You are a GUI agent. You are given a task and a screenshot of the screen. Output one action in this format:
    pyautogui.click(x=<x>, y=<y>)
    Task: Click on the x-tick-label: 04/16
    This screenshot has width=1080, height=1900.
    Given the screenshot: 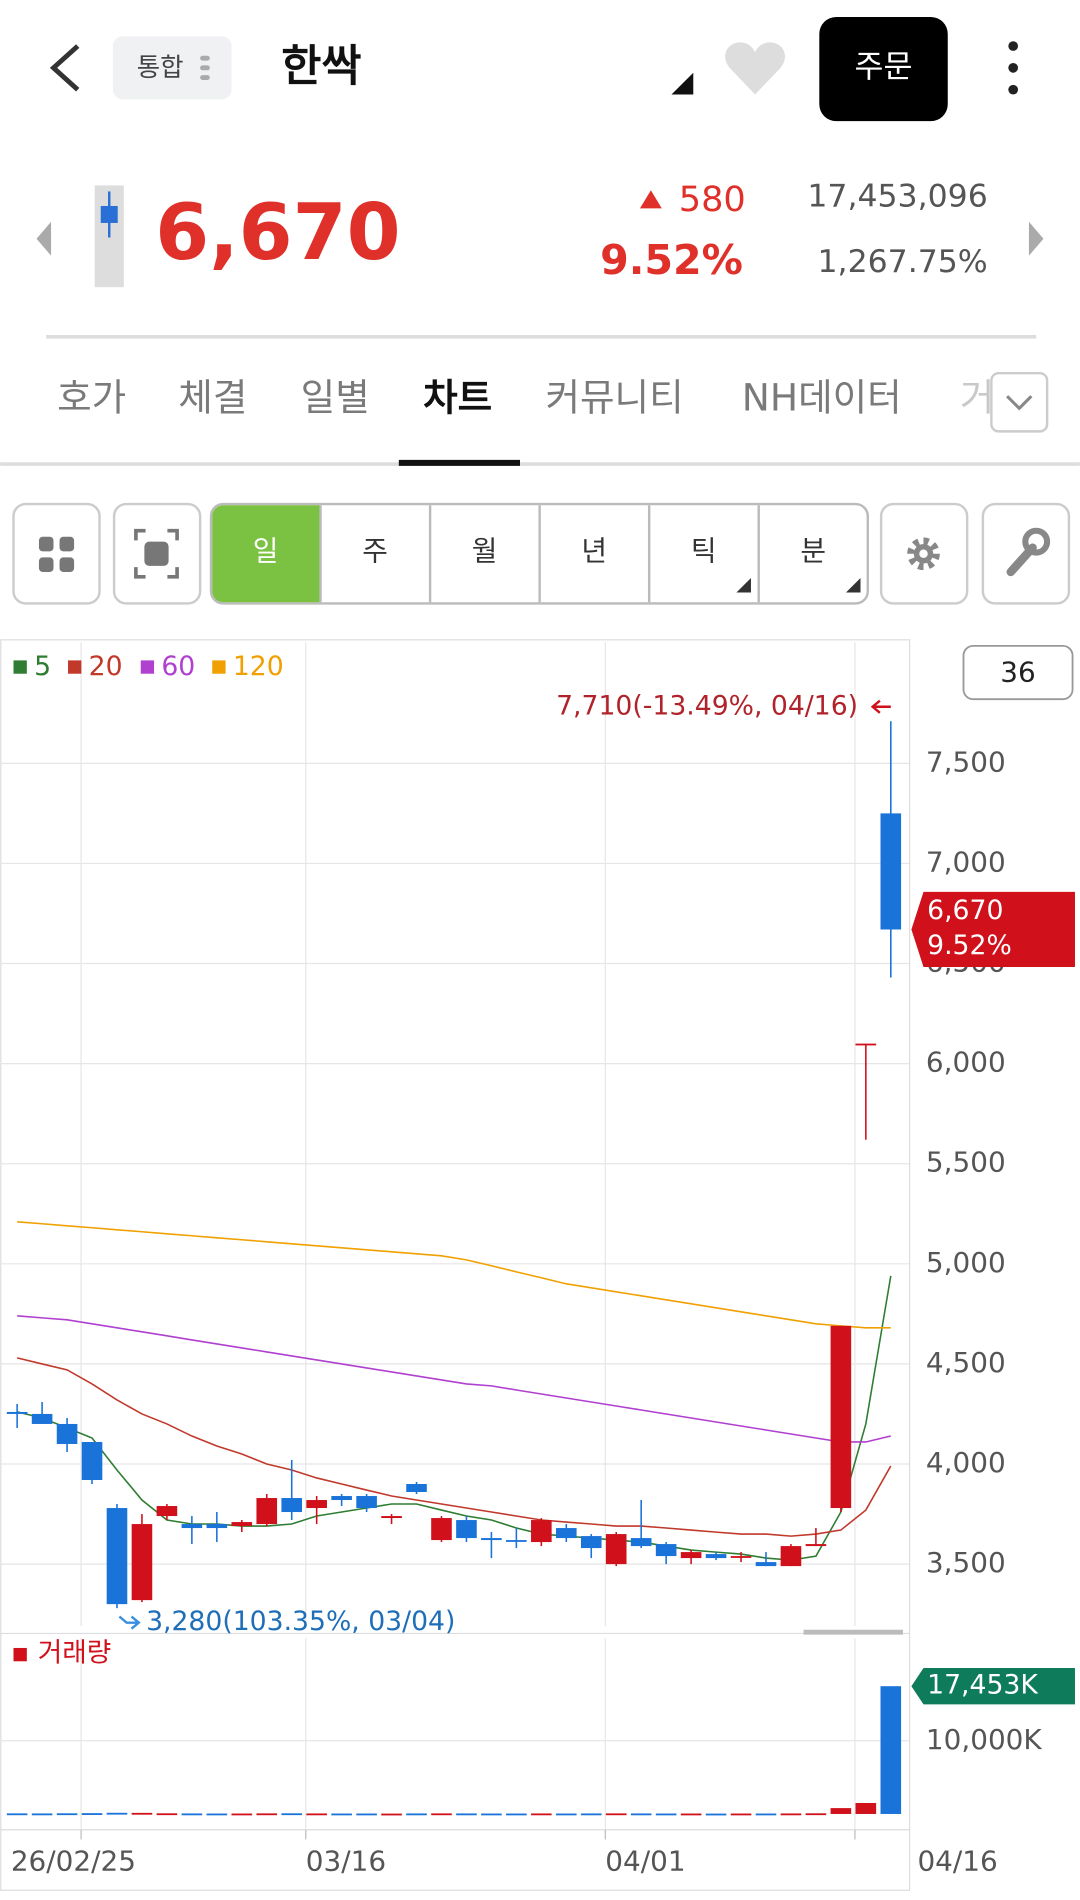 What is the action you would take?
    pyautogui.click(x=957, y=1860)
    